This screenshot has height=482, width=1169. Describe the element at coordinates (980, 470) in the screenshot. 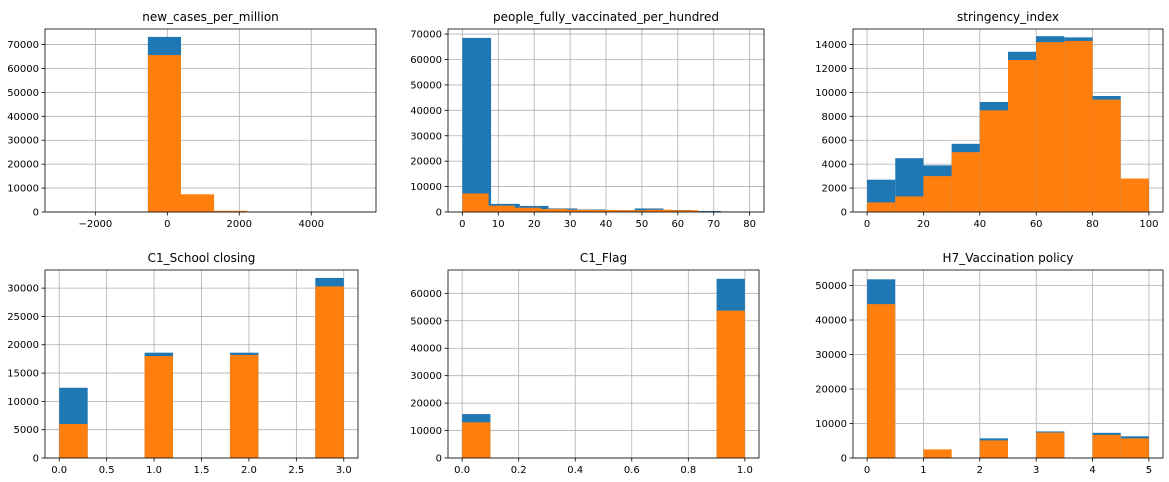

I see `x-tick-label: 2` at that location.